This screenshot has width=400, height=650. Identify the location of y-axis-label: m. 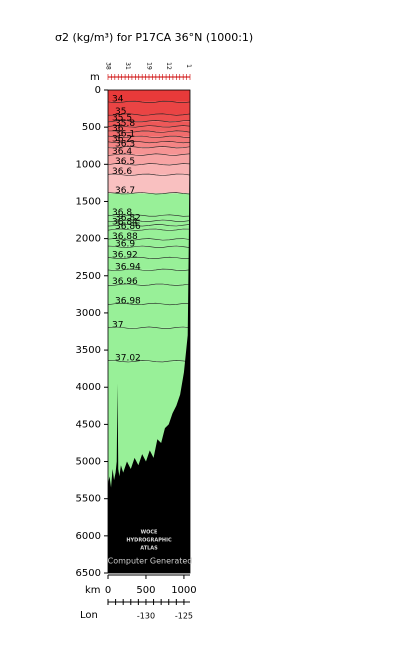
(95, 77).